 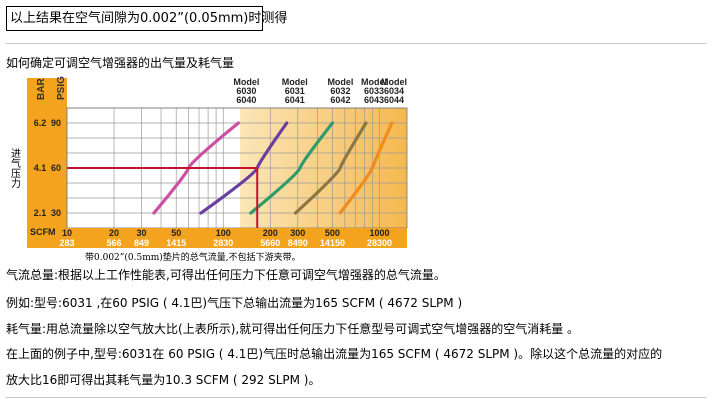 I want to click on slpm-tick-label: 849, so click(x=141, y=243).